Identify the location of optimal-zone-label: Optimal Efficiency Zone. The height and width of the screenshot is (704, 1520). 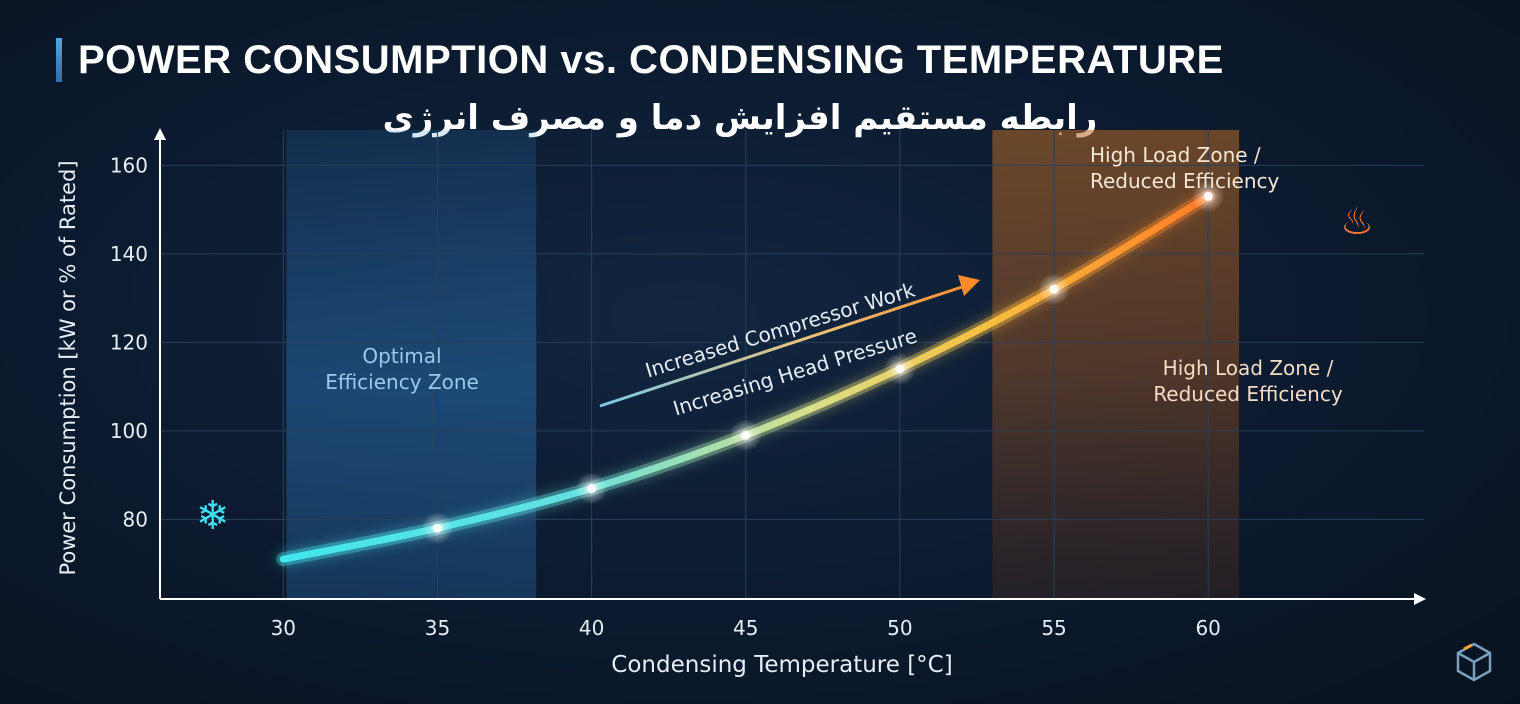
(402, 369).